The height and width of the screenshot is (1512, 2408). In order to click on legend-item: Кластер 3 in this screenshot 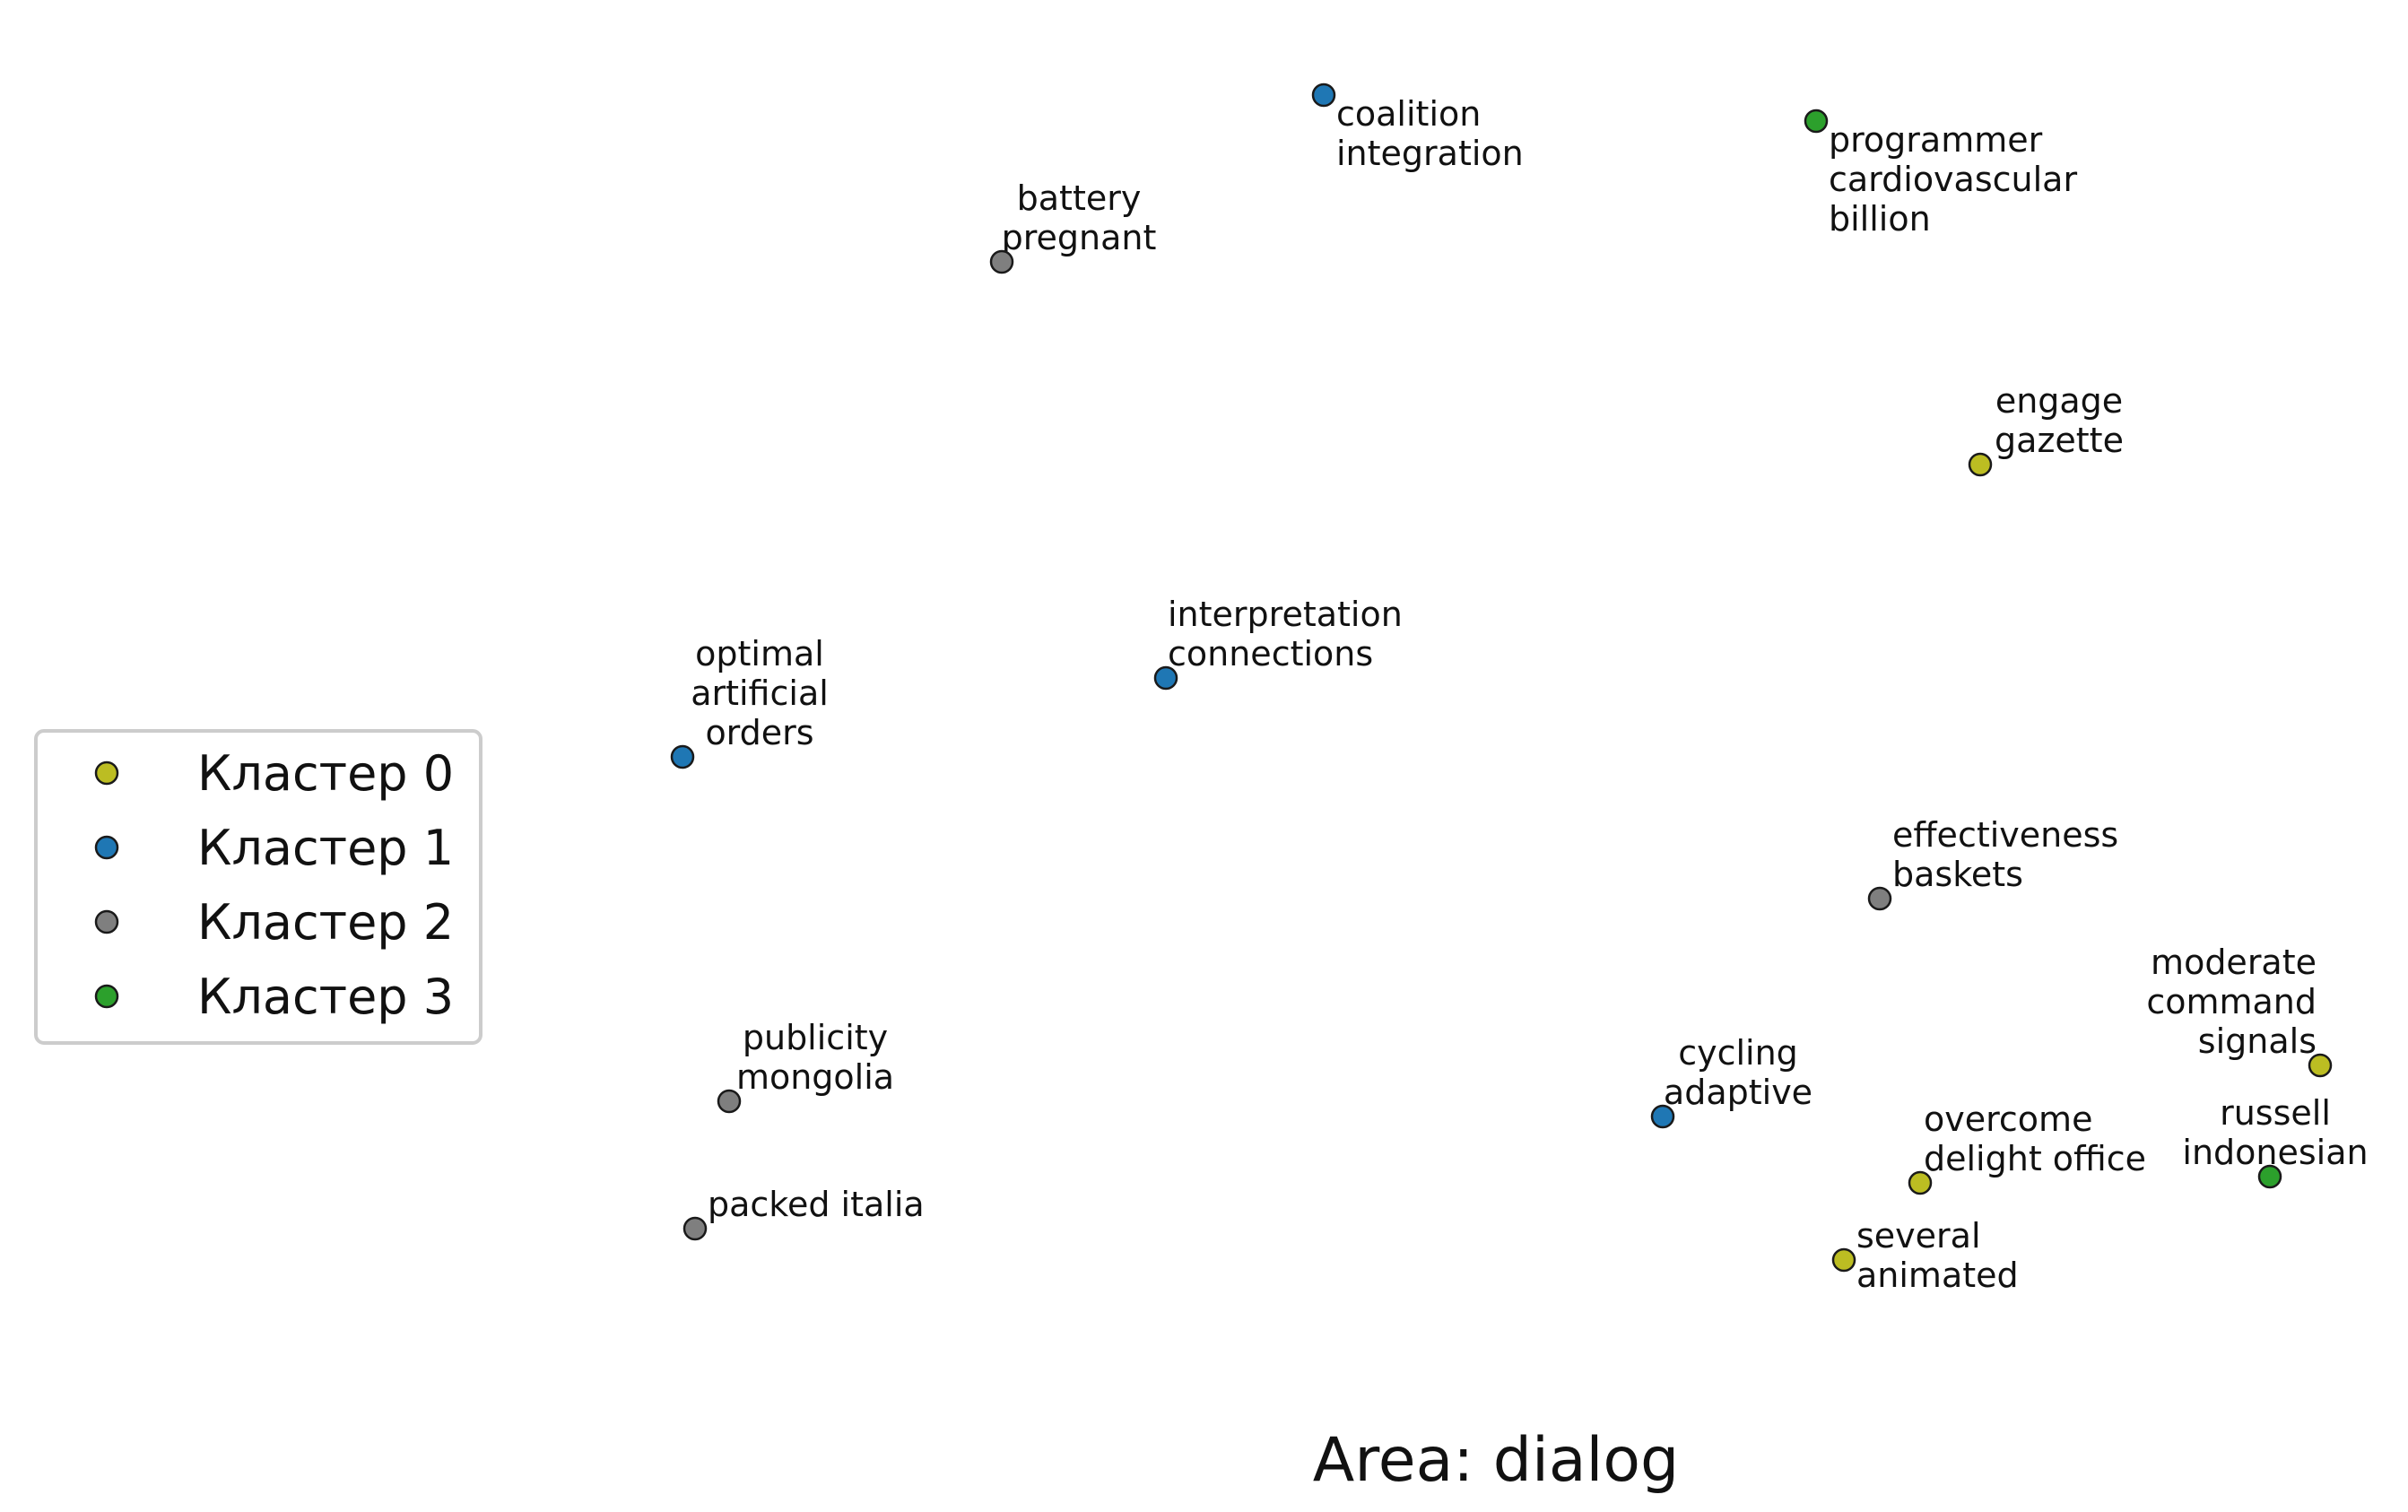, I will do `click(274, 997)`.